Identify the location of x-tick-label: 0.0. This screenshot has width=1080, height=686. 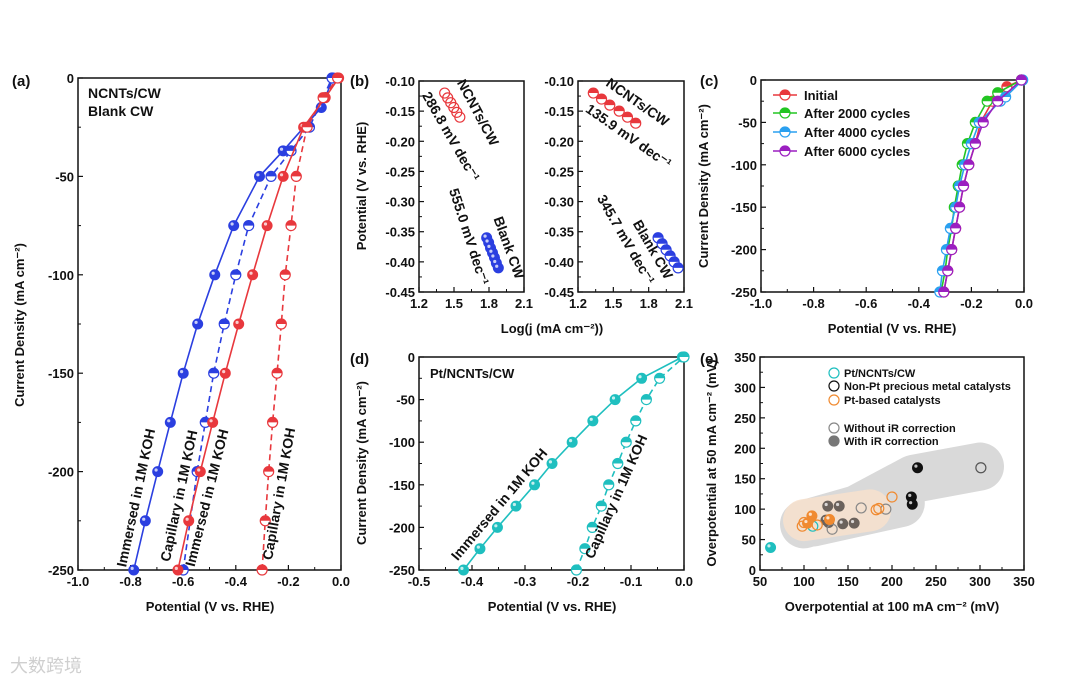
(341, 581).